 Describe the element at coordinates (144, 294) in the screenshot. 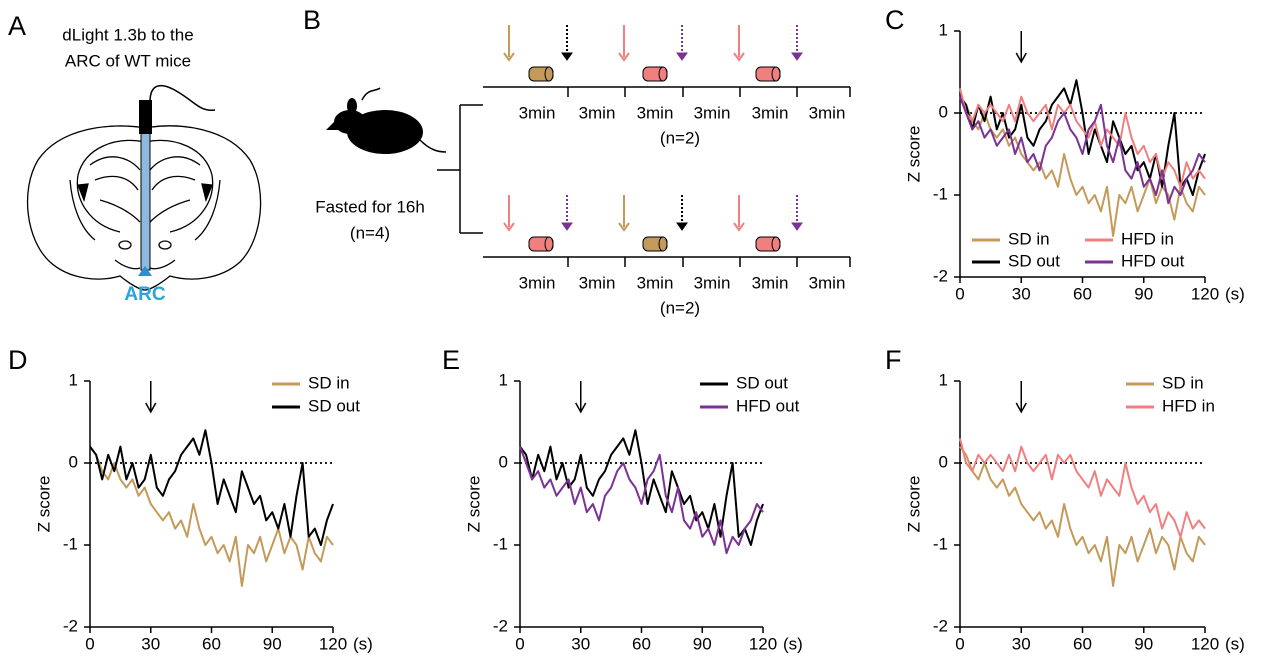

I see `region-label: ARC` at that location.